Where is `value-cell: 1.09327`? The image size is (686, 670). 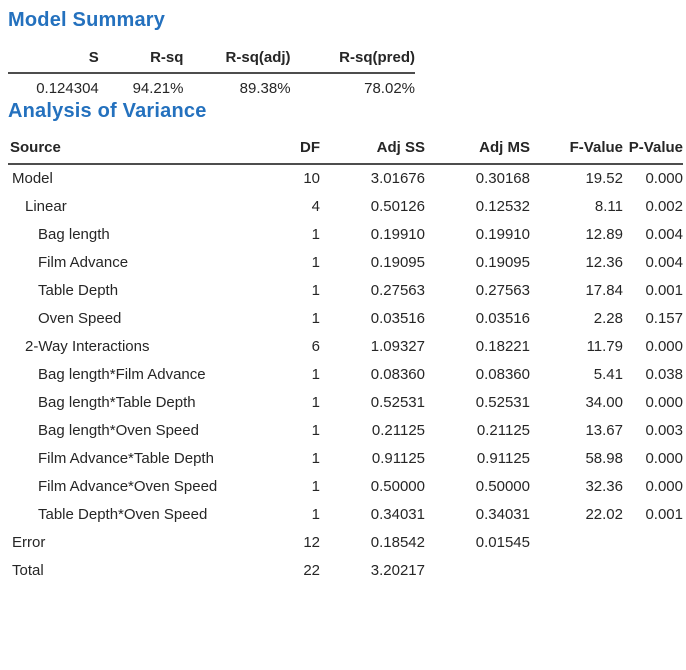 value-cell: 1.09327 is located at coordinates (397, 346).